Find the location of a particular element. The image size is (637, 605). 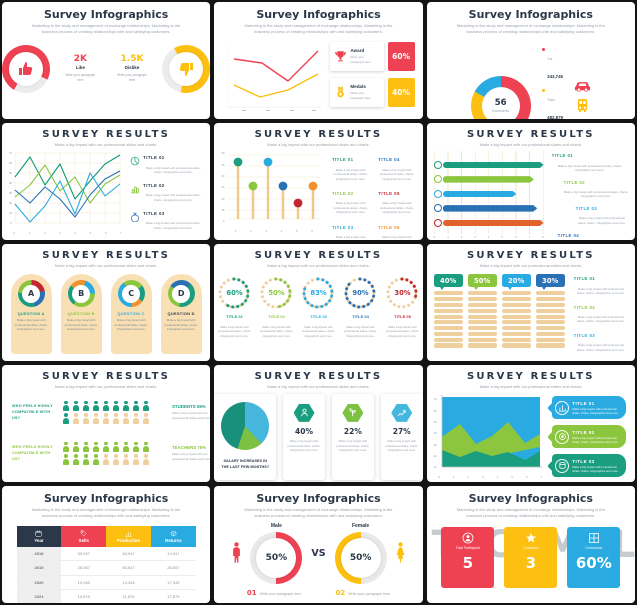

like-stat: 2K Like Write your paragraph here is located at coordinates (80, 68).